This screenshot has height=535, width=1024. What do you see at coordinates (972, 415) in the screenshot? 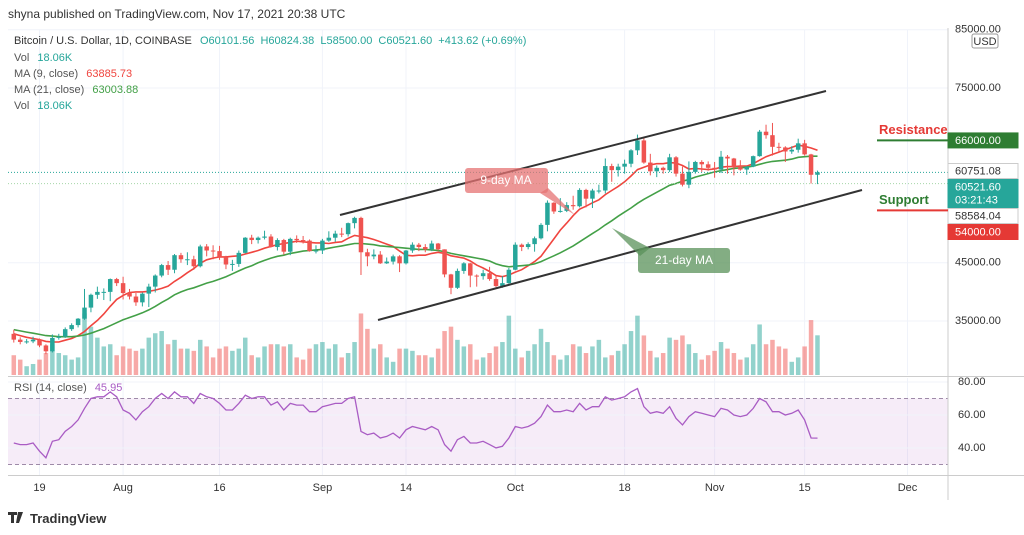
I see `rsi-tick-label: 60.00` at bounding box center [972, 415].